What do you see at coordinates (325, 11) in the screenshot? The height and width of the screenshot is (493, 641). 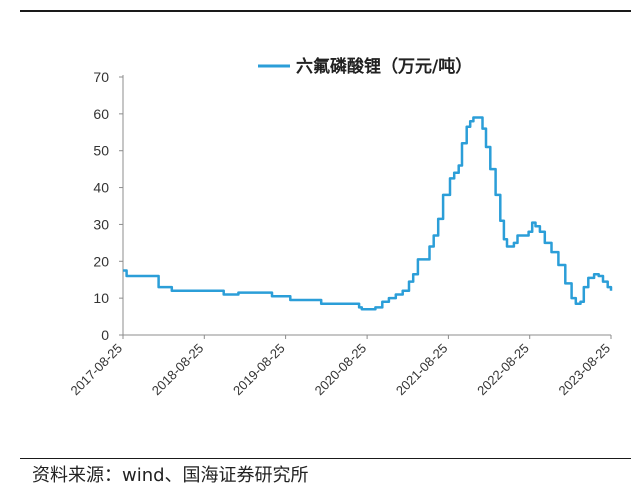 I see `top-rule` at bounding box center [325, 11].